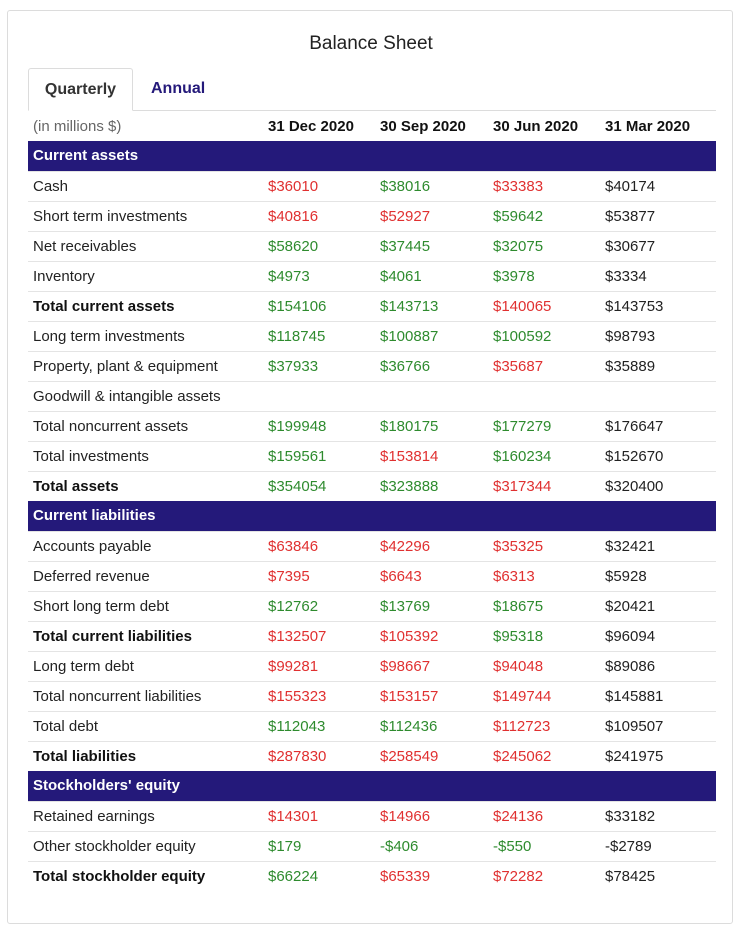 The image size is (742, 934). What do you see at coordinates (431, 815) in the screenshot?
I see `value-cell: $14966` at bounding box center [431, 815].